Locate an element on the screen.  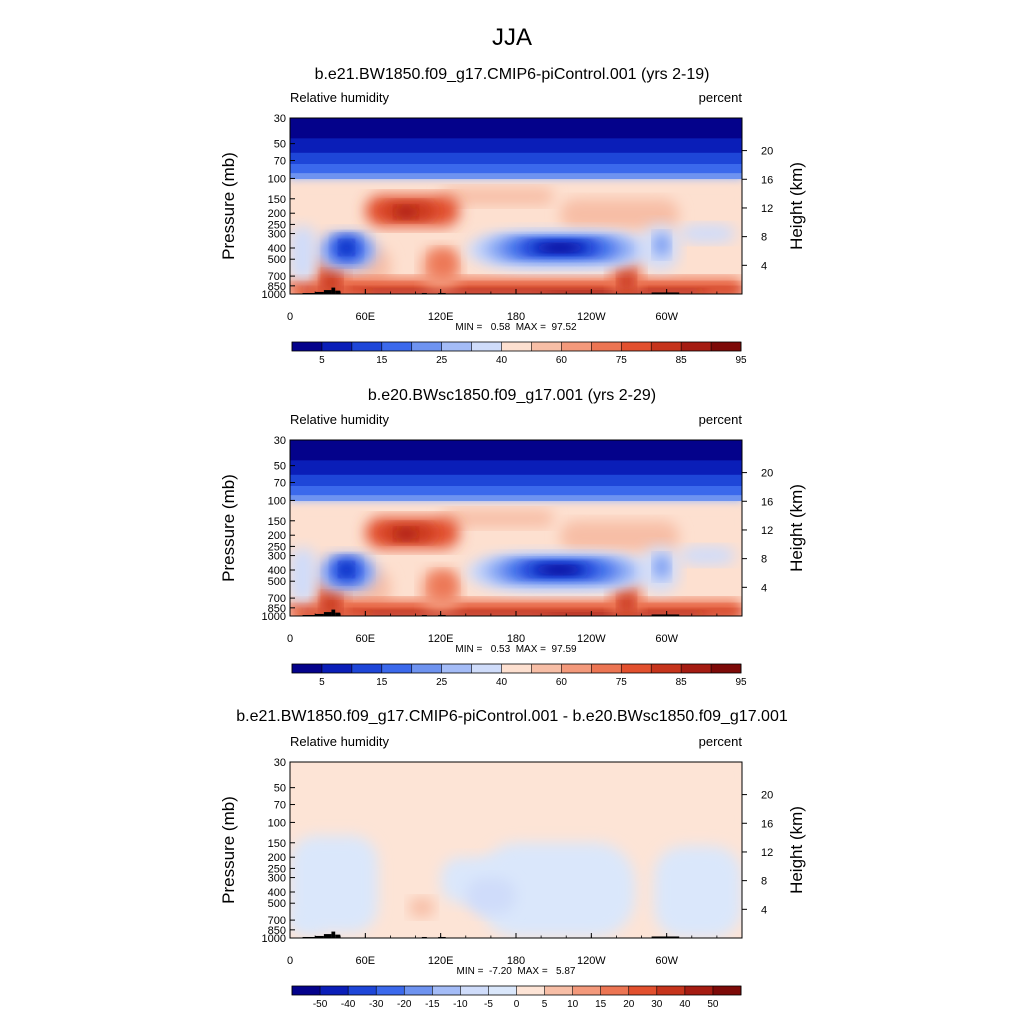
colorbar-label: 10 is located at coordinates (573, 1004).